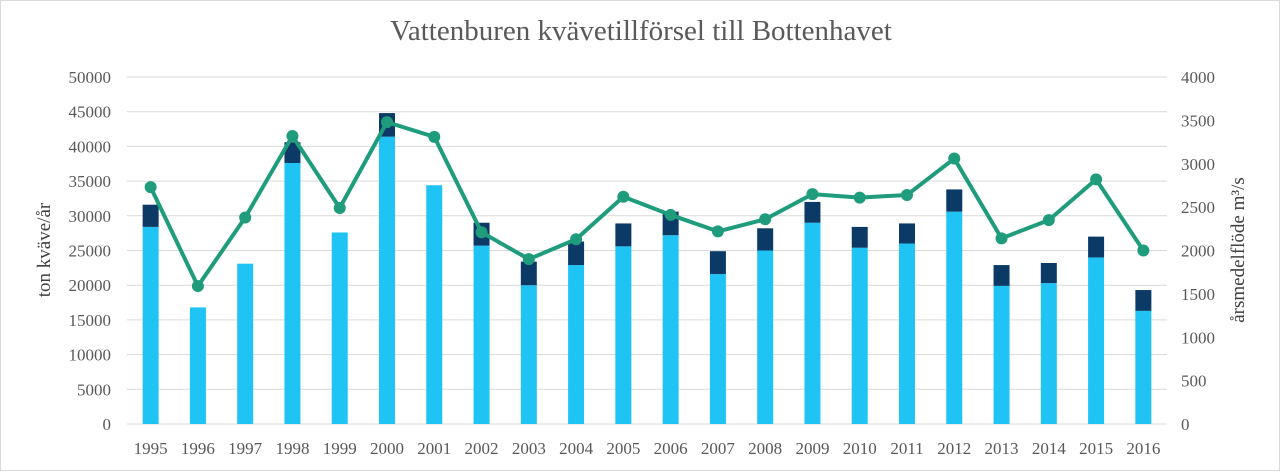  Describe the element at coordinates (718, 448) in the screenshot. I see `x-tick-label: 2007` at that location.